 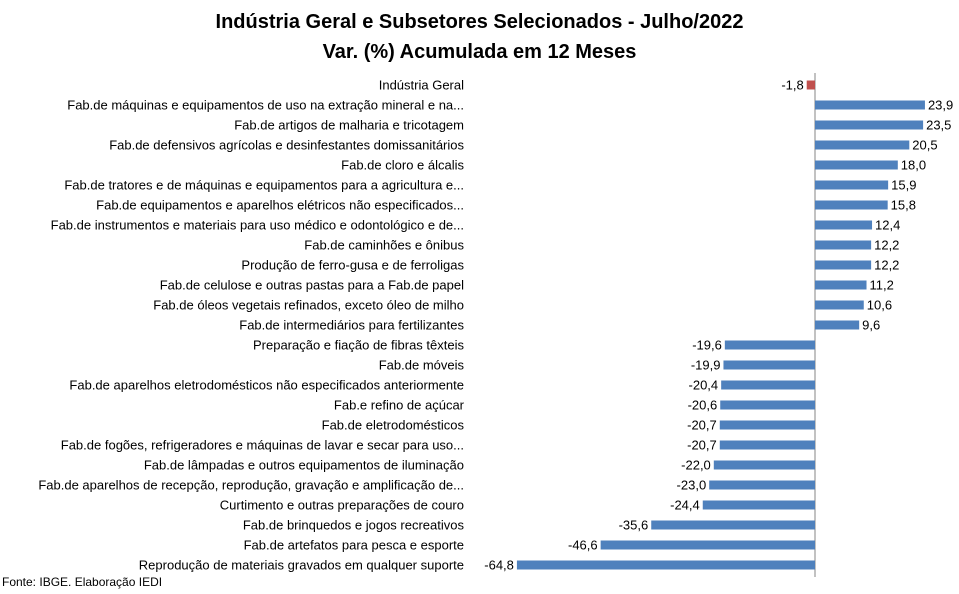 What do you see at coordinates (384, 245) in the screenshot?
I see `category-label: Fab.de caminhões e ônibus` at bounding box center [384, 245].